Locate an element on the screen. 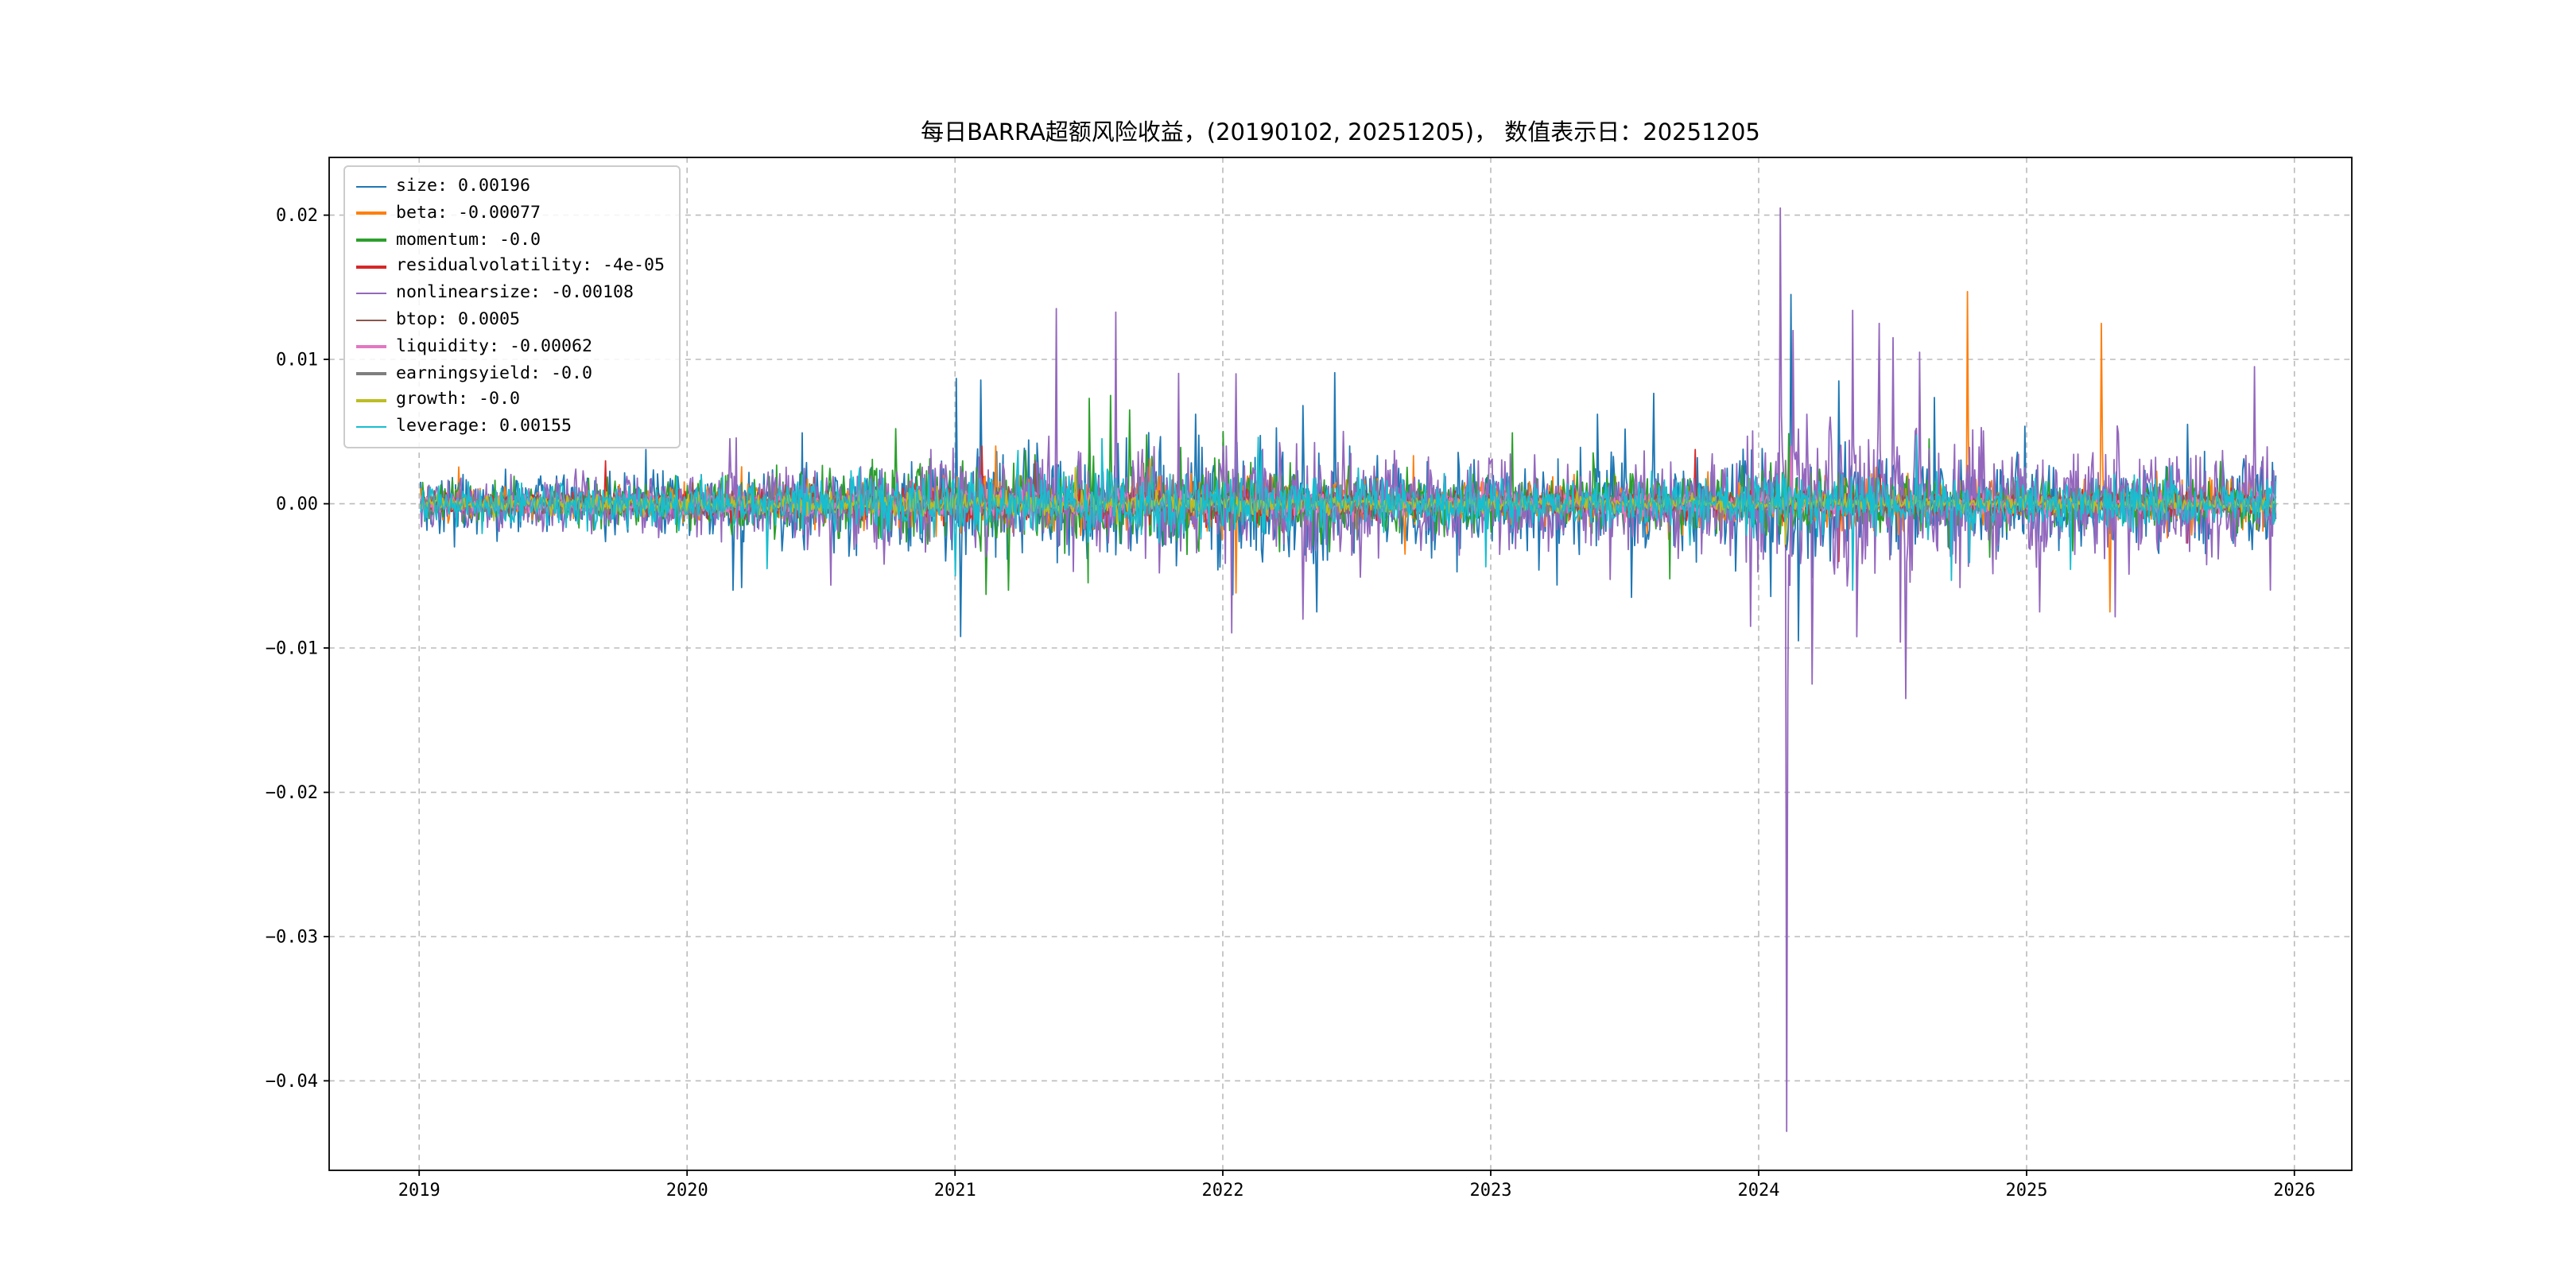 The image size is (2576, 1288). legend-item: residualvolatility: -4e-05 is located at coordinates (511, 267).